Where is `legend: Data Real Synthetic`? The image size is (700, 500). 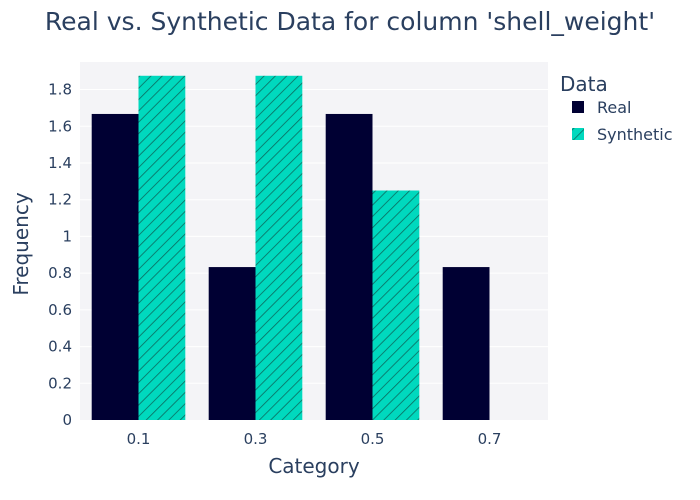
legend: Data Real Synthetic is located at coordinates (616, 108).